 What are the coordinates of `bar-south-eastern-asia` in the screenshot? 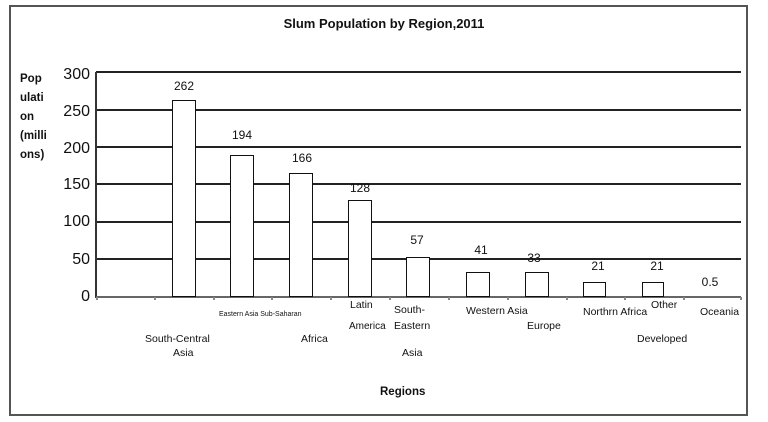 It's located at (418, 277).